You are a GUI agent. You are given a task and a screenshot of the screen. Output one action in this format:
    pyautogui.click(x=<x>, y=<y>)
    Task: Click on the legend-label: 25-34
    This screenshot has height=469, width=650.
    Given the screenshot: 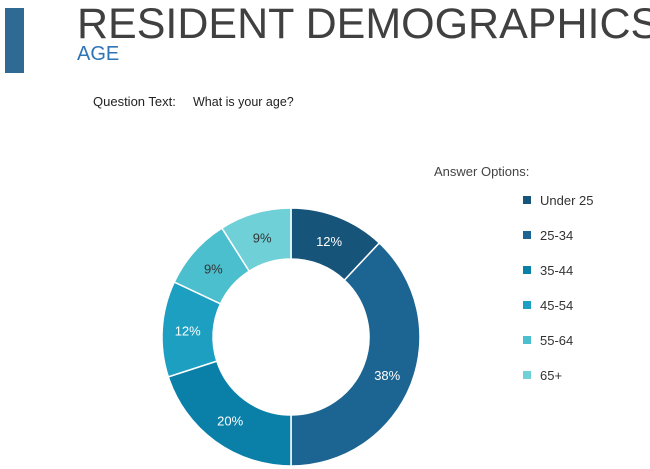 What is the action you would take?
    pyautogui.click(x=556, y=235)
    